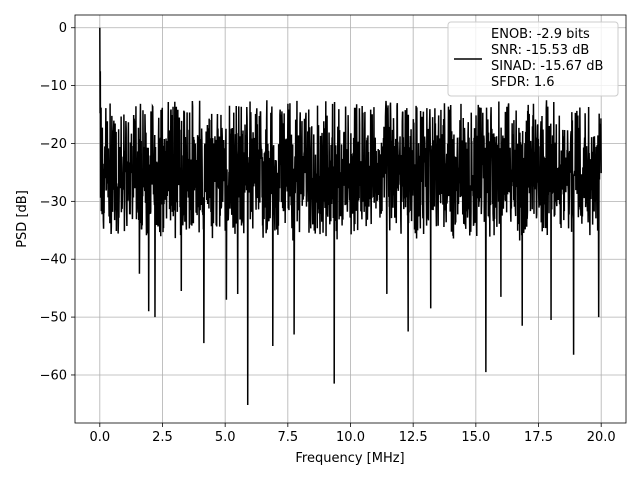 This screenshot has height=480, width=640. What do you see at coordinates (162, 437) in the screenshot?
I see `x-tick-label: 2.5` at bounding box center [162, 437].